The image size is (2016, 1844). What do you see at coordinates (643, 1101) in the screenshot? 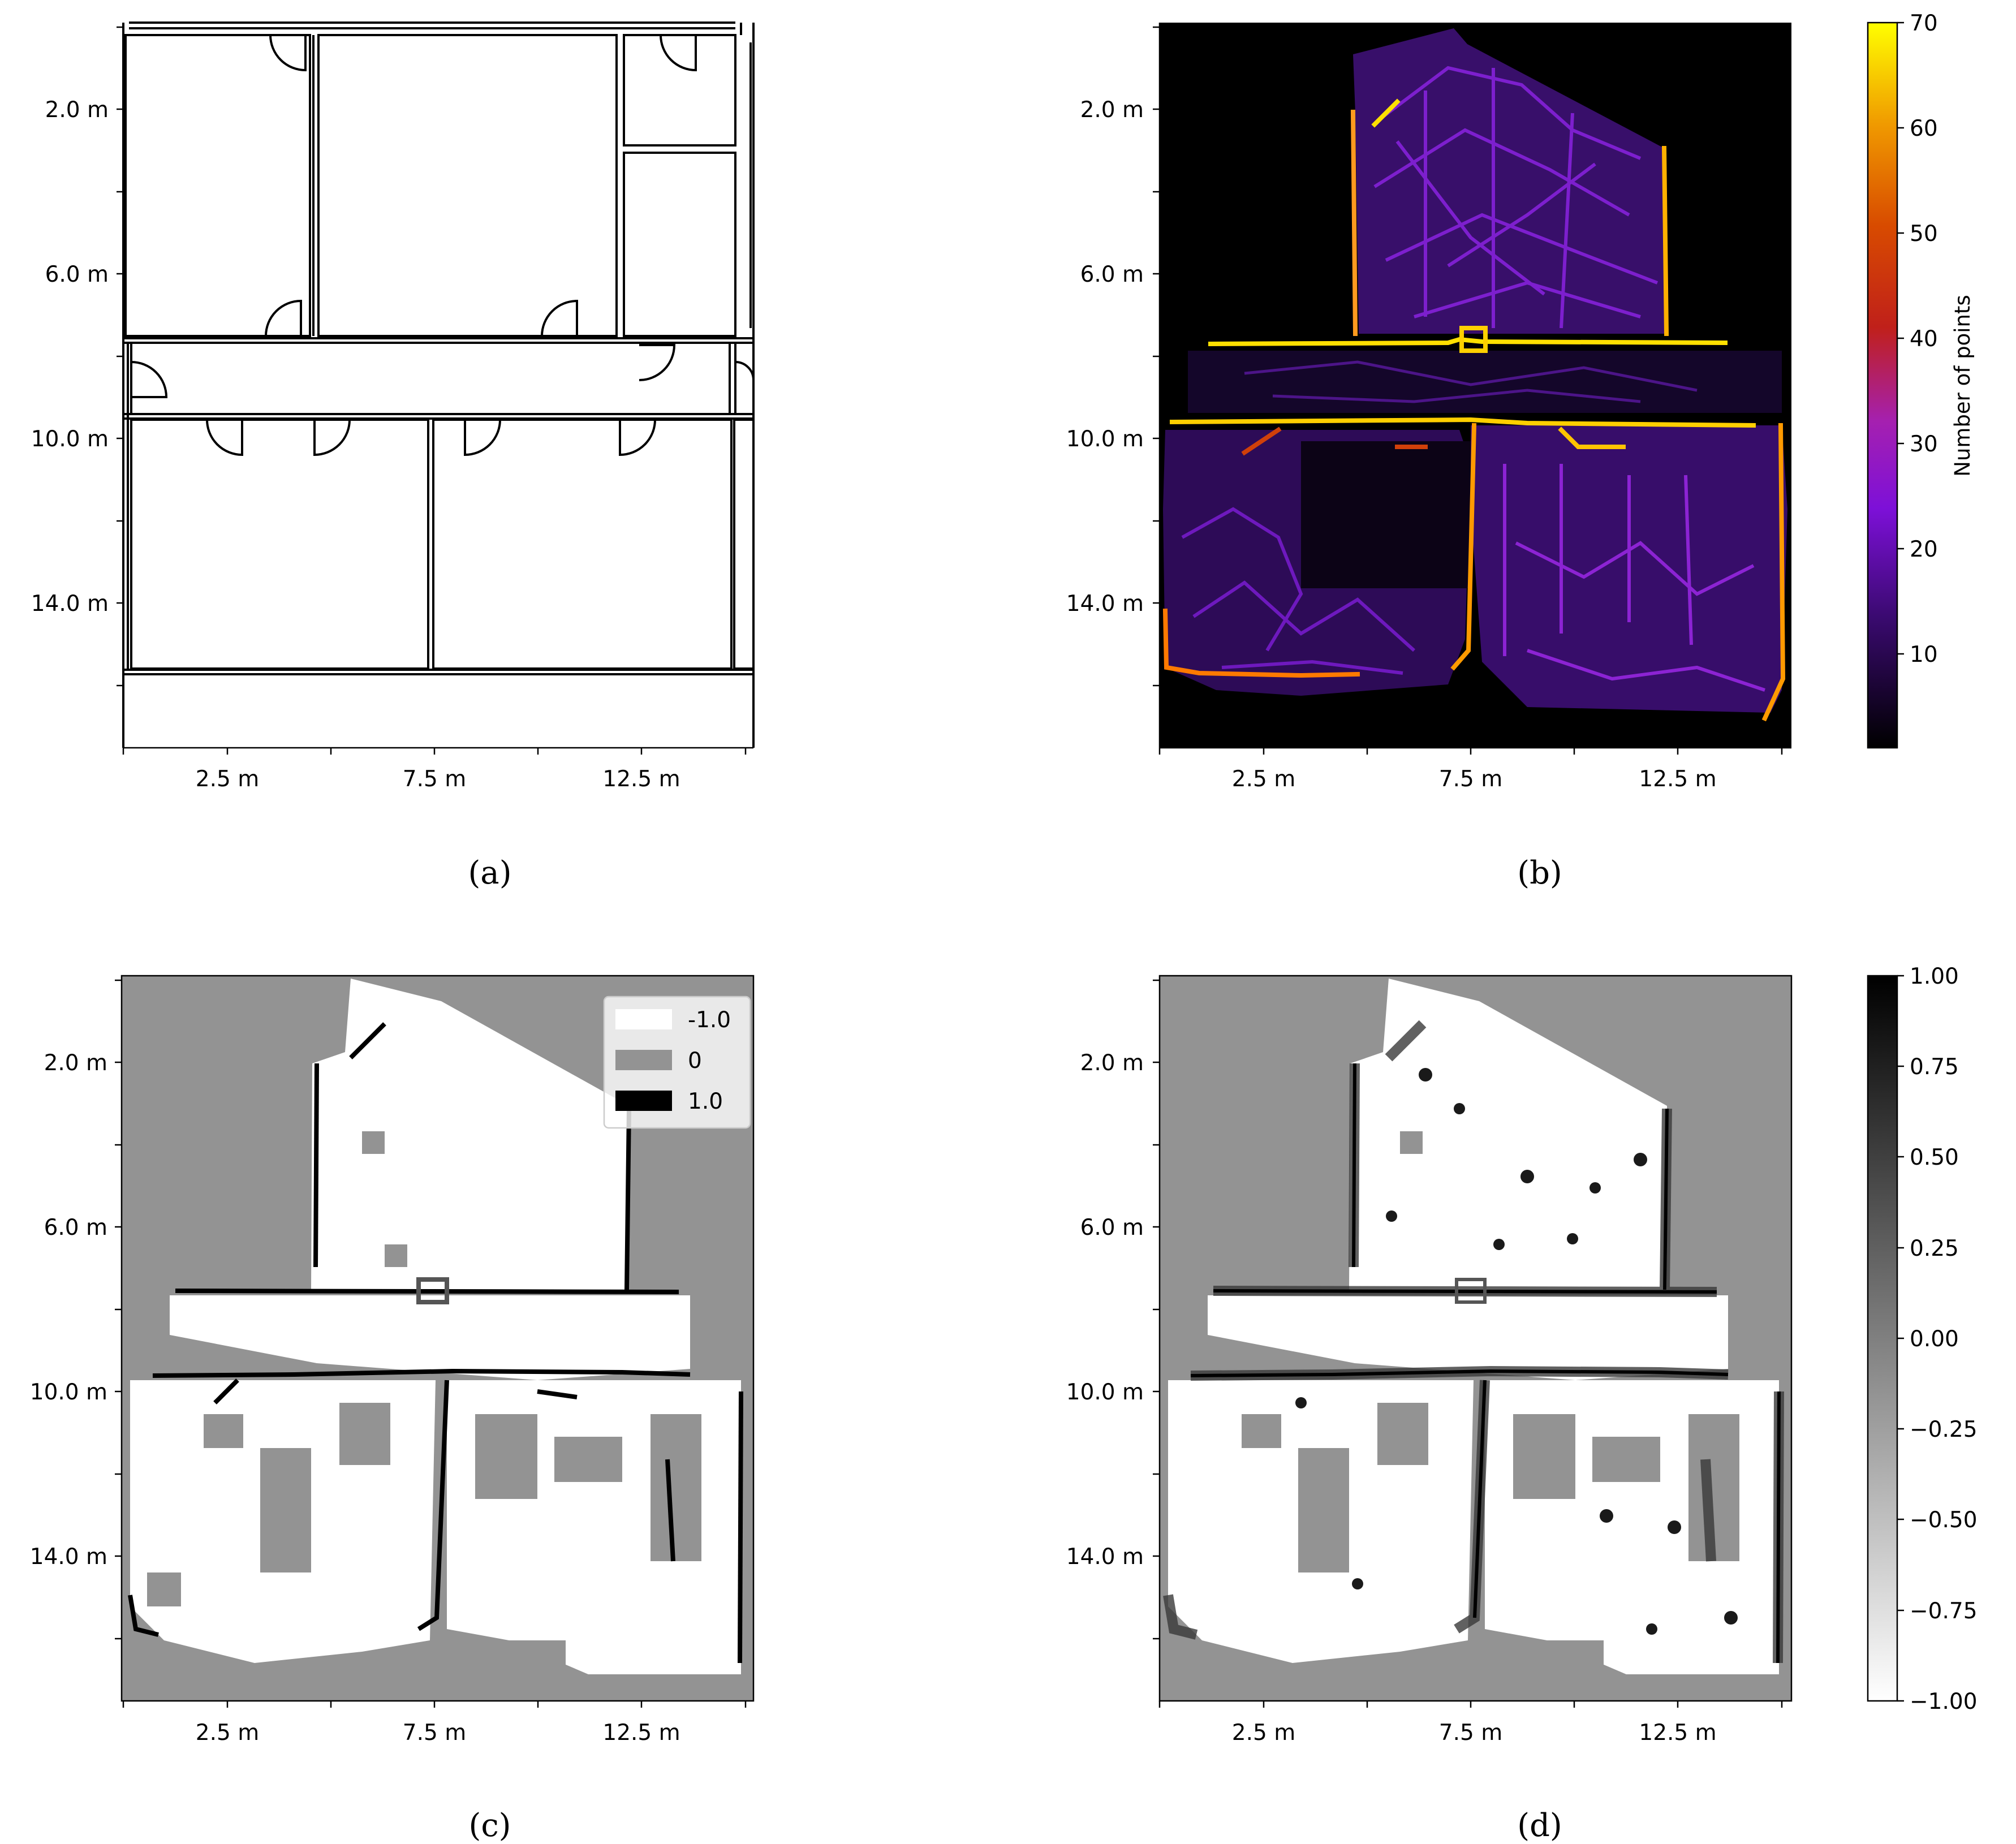
I see `legend-swatch-wall` at bounding box center [643, 1101].